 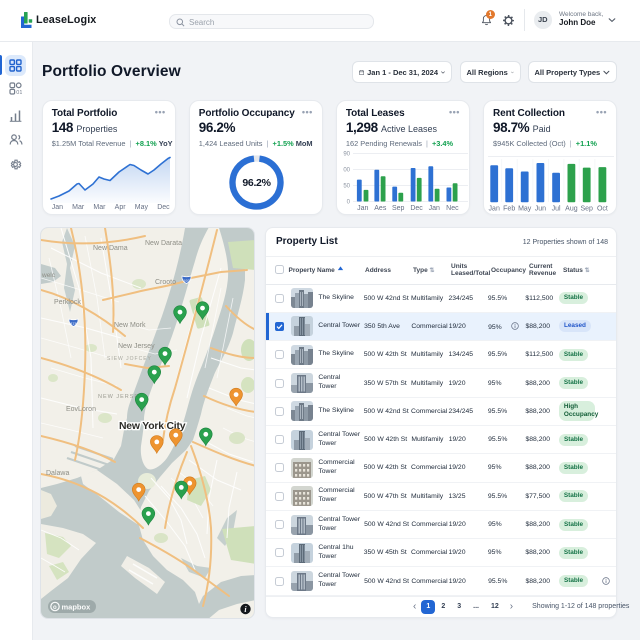 What do you see at coordinates (346, 155) in the screenshot?
I see `svg-text: 90` at bounding box center [346, 155].